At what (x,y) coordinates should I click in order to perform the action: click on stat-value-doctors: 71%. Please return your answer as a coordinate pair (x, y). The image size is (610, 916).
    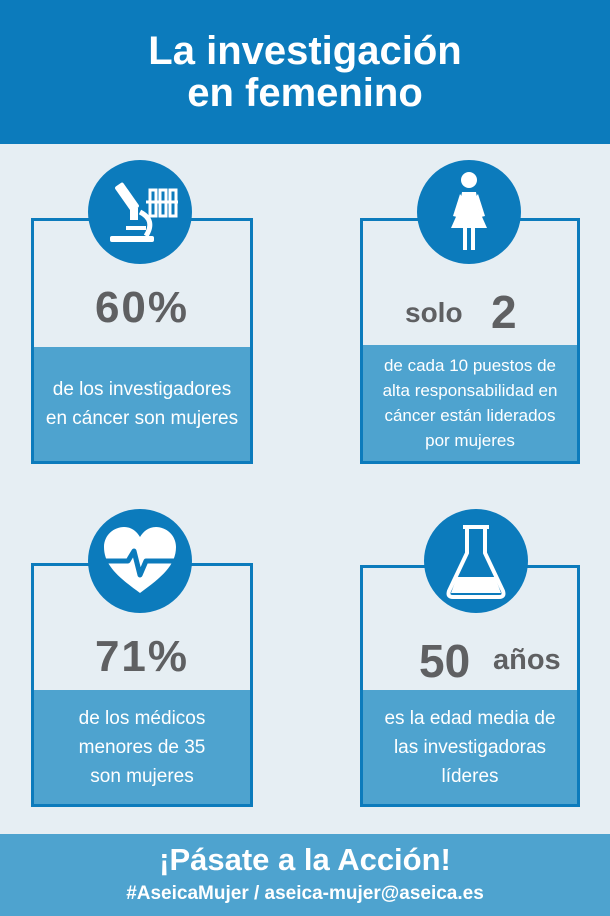
    Looking at the image, I should click on (142, 656).